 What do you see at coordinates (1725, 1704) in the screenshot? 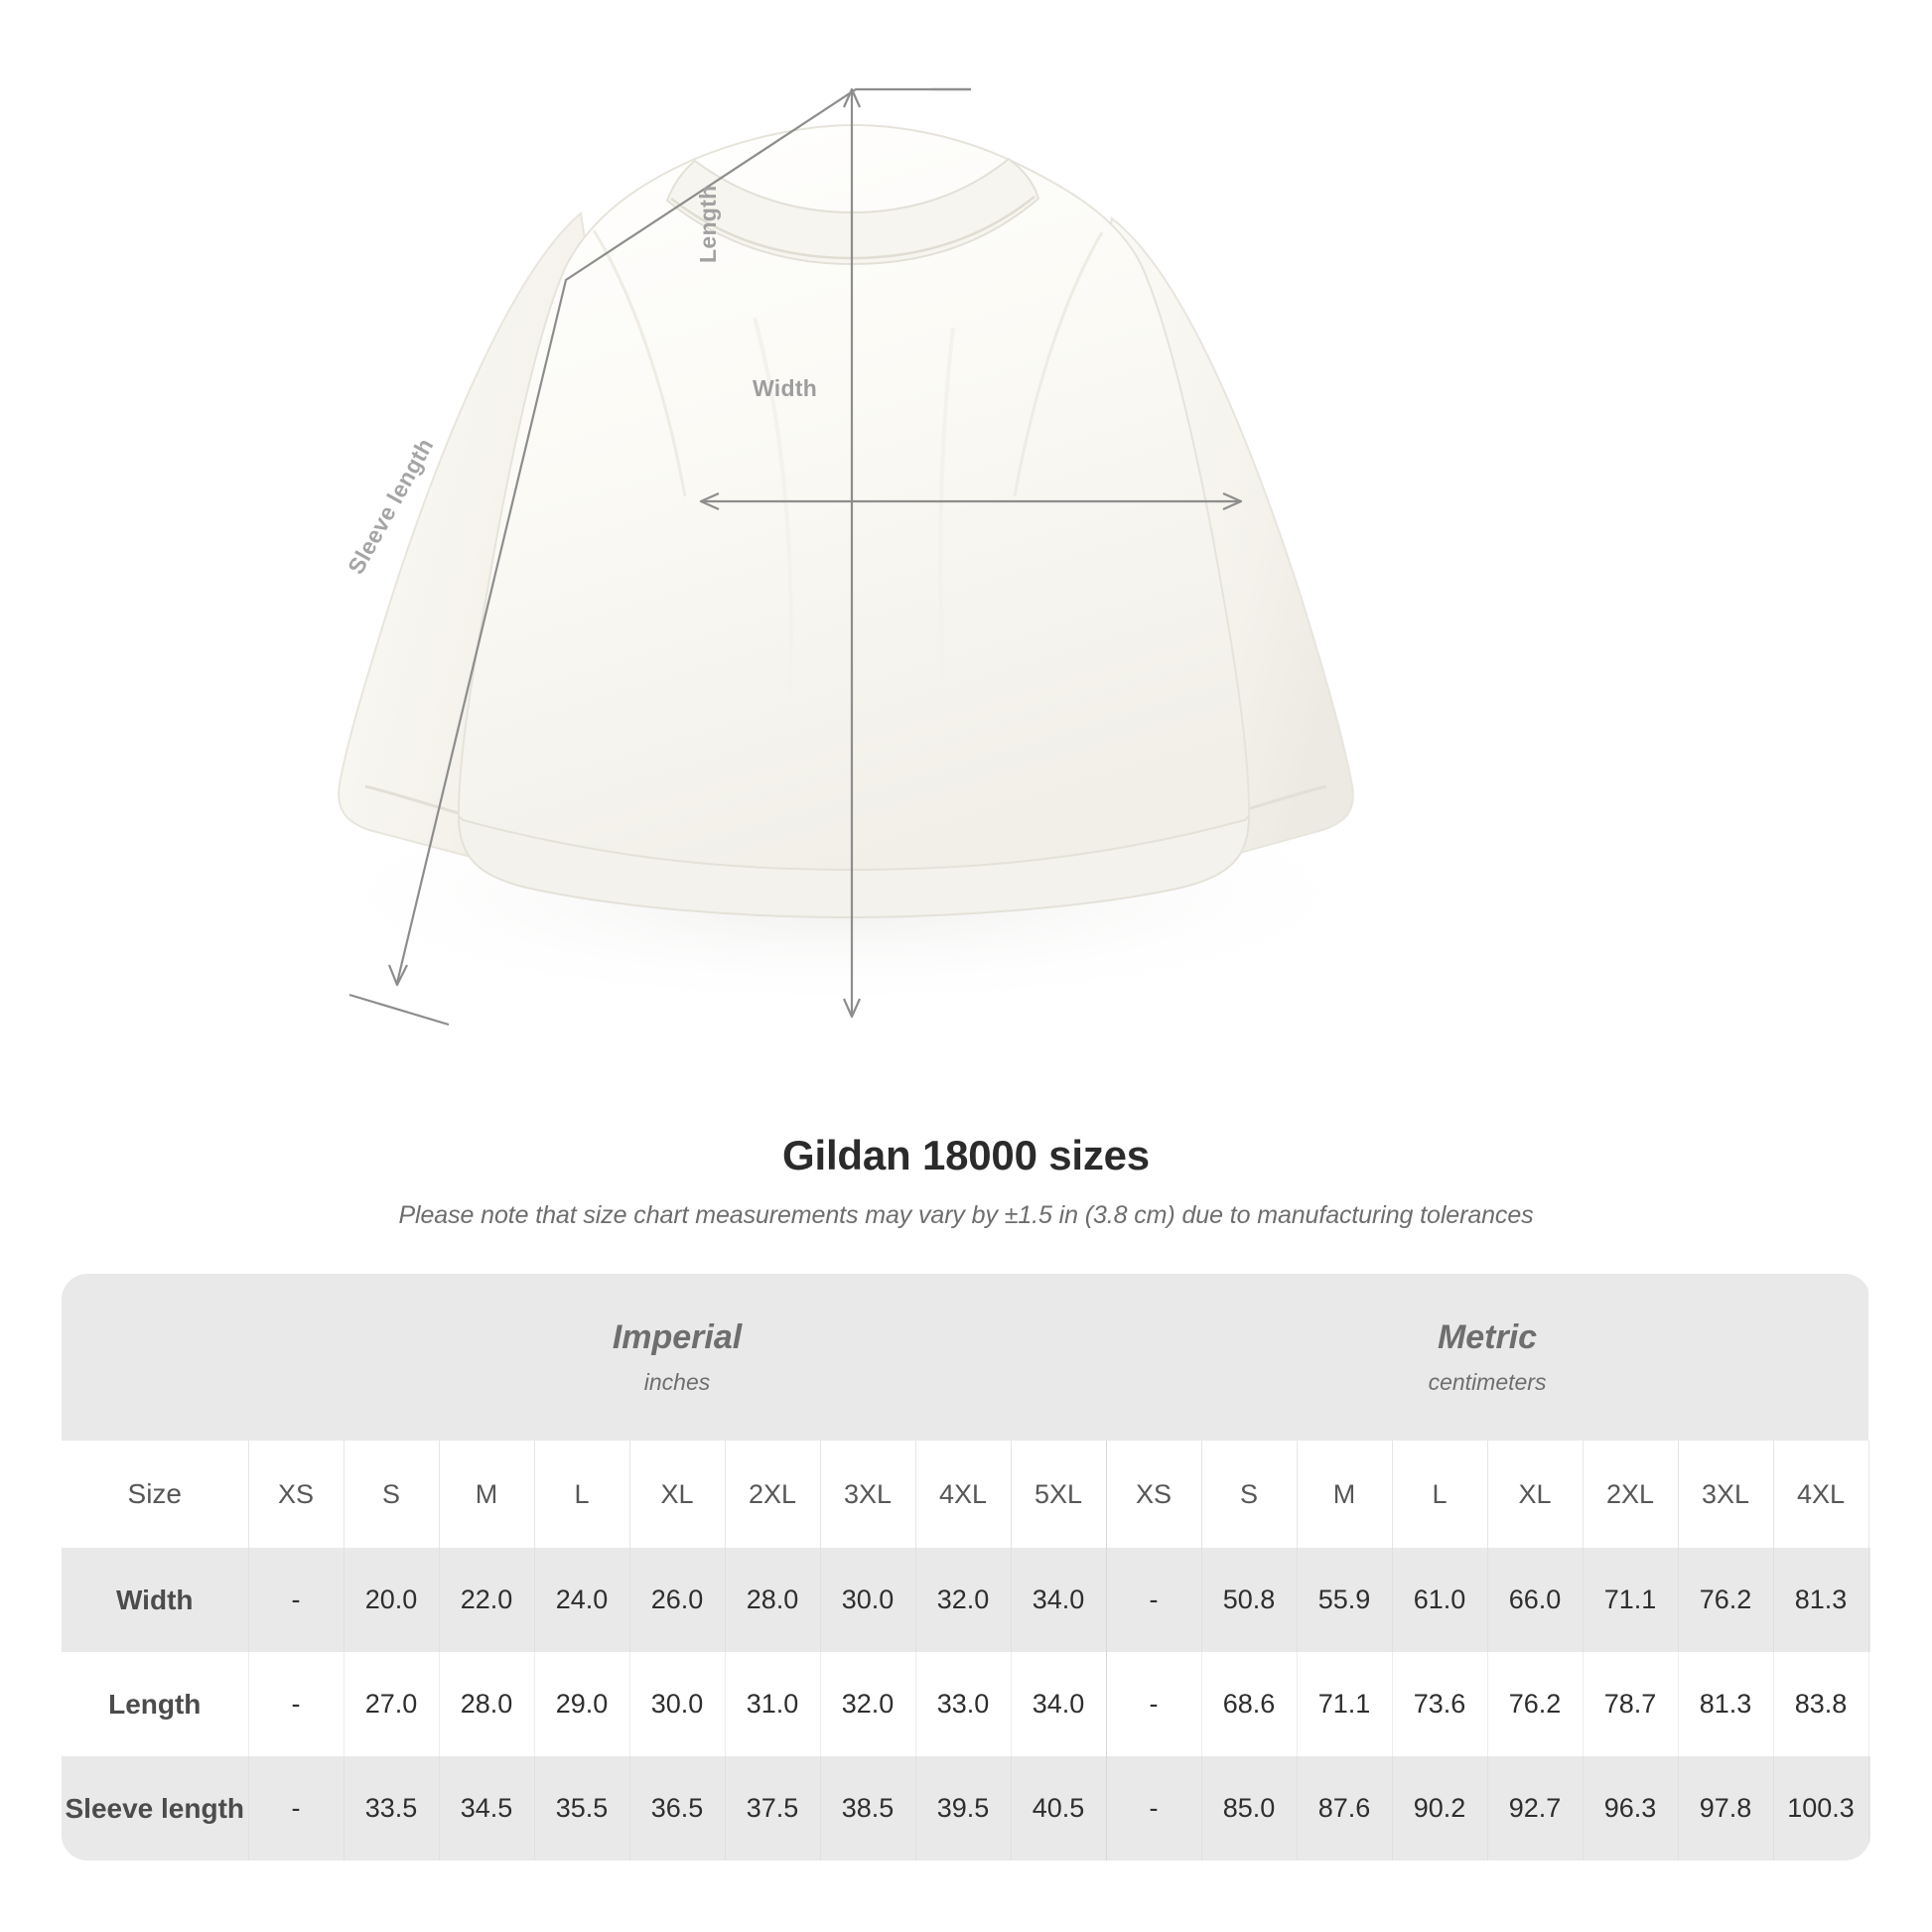
I see `cell-length-metric-3xl: 81.3` at bounding box center [1725, 1704].